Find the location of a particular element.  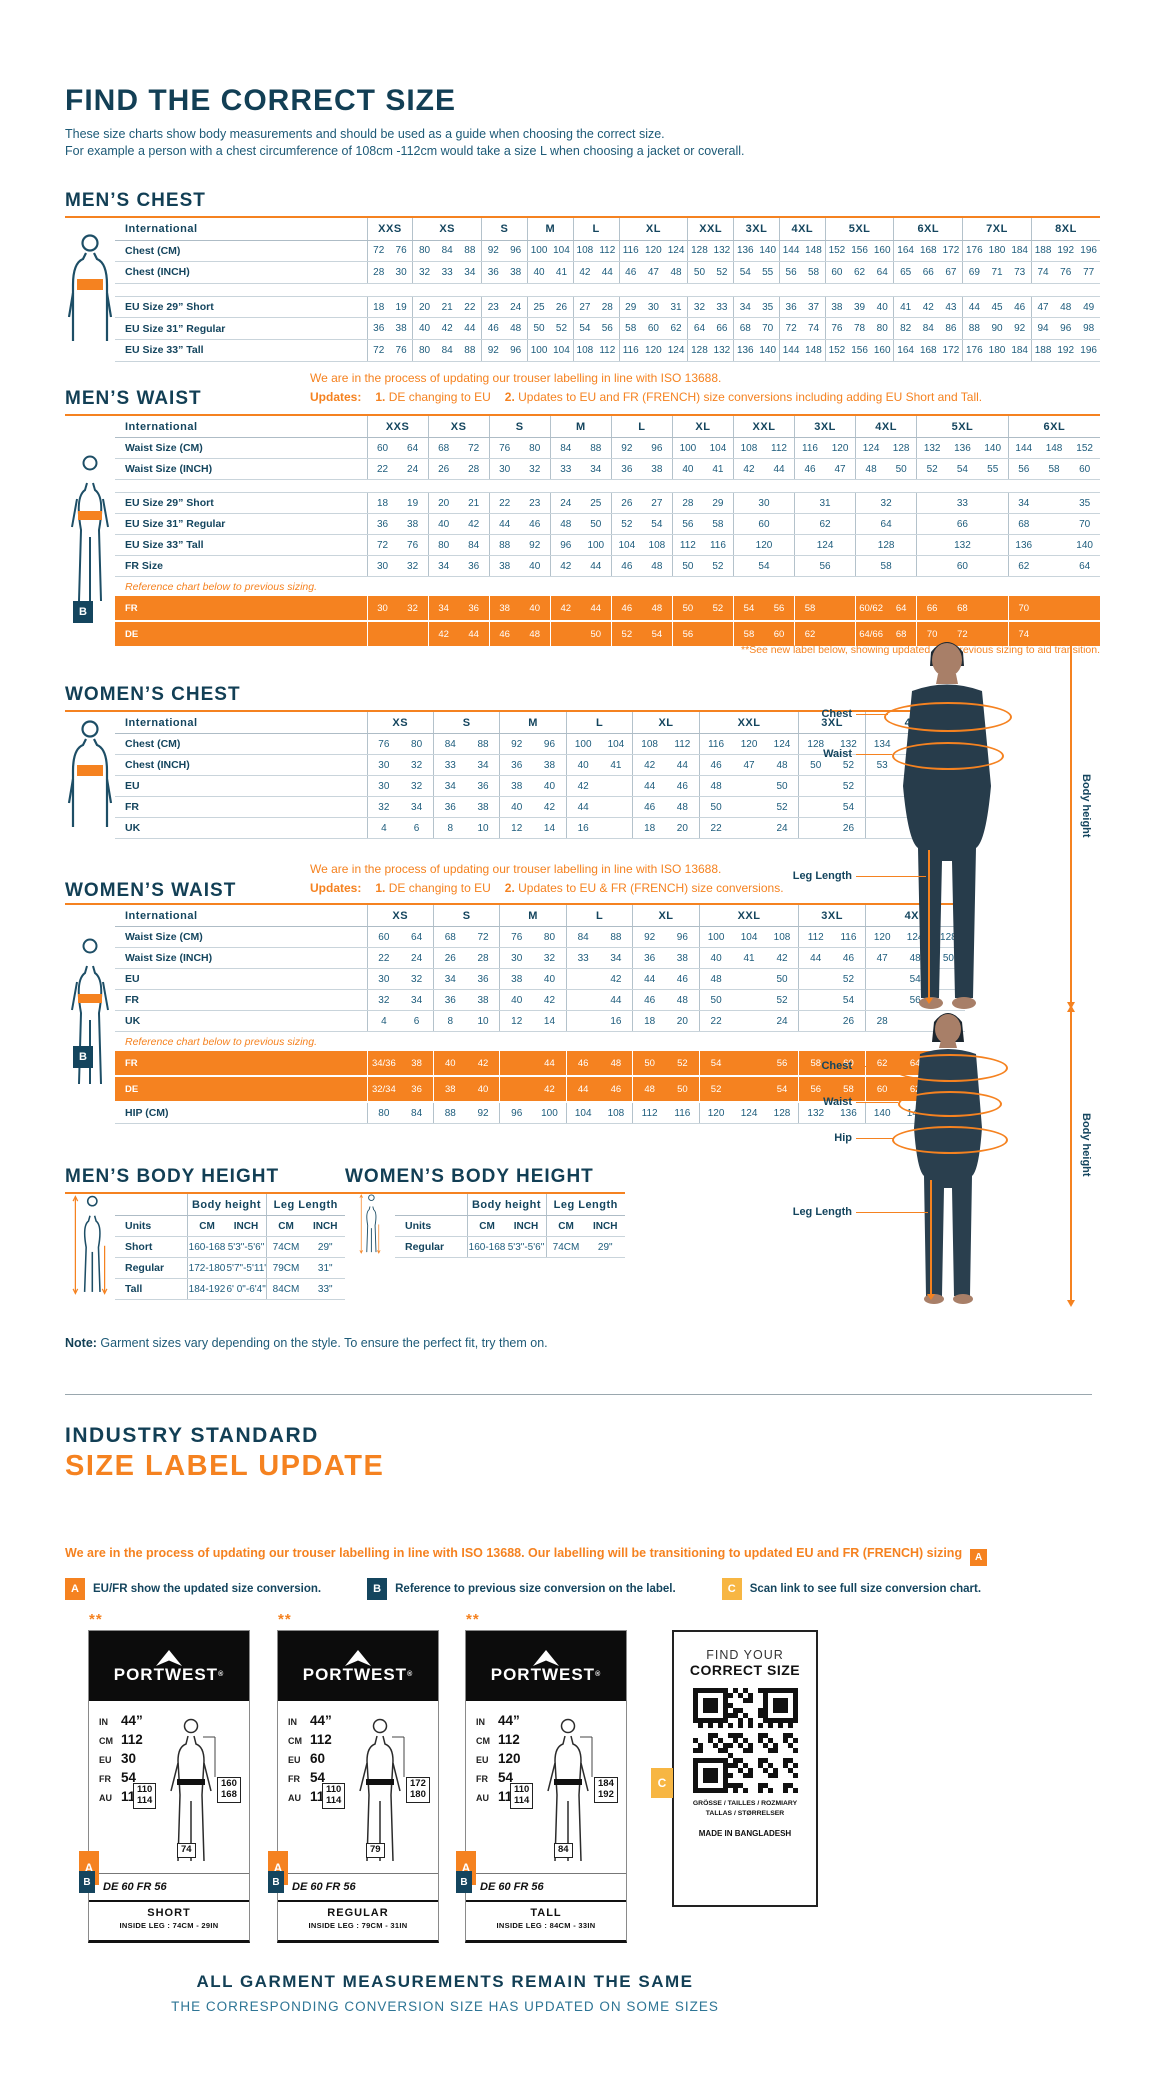

row-label: Chest (INCH) is located at coordinates (241, 765).